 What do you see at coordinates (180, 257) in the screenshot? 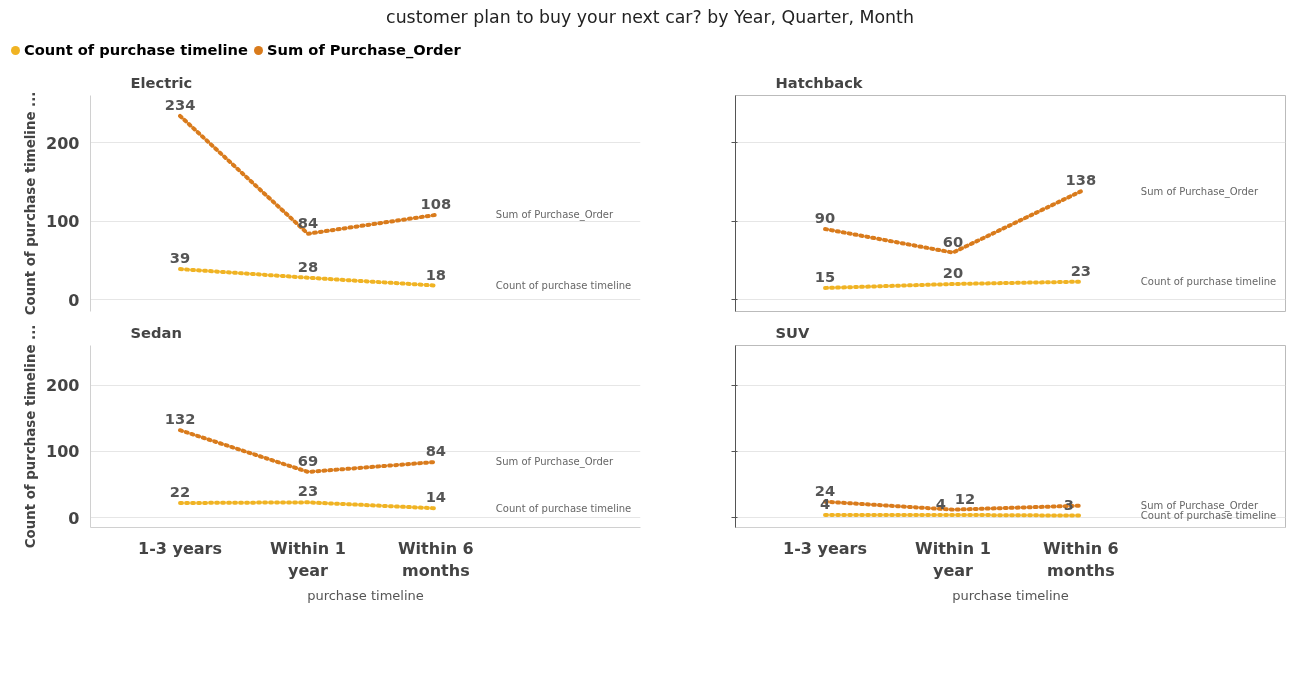
I see `data-label: 39` at bounding box center [180, 257].